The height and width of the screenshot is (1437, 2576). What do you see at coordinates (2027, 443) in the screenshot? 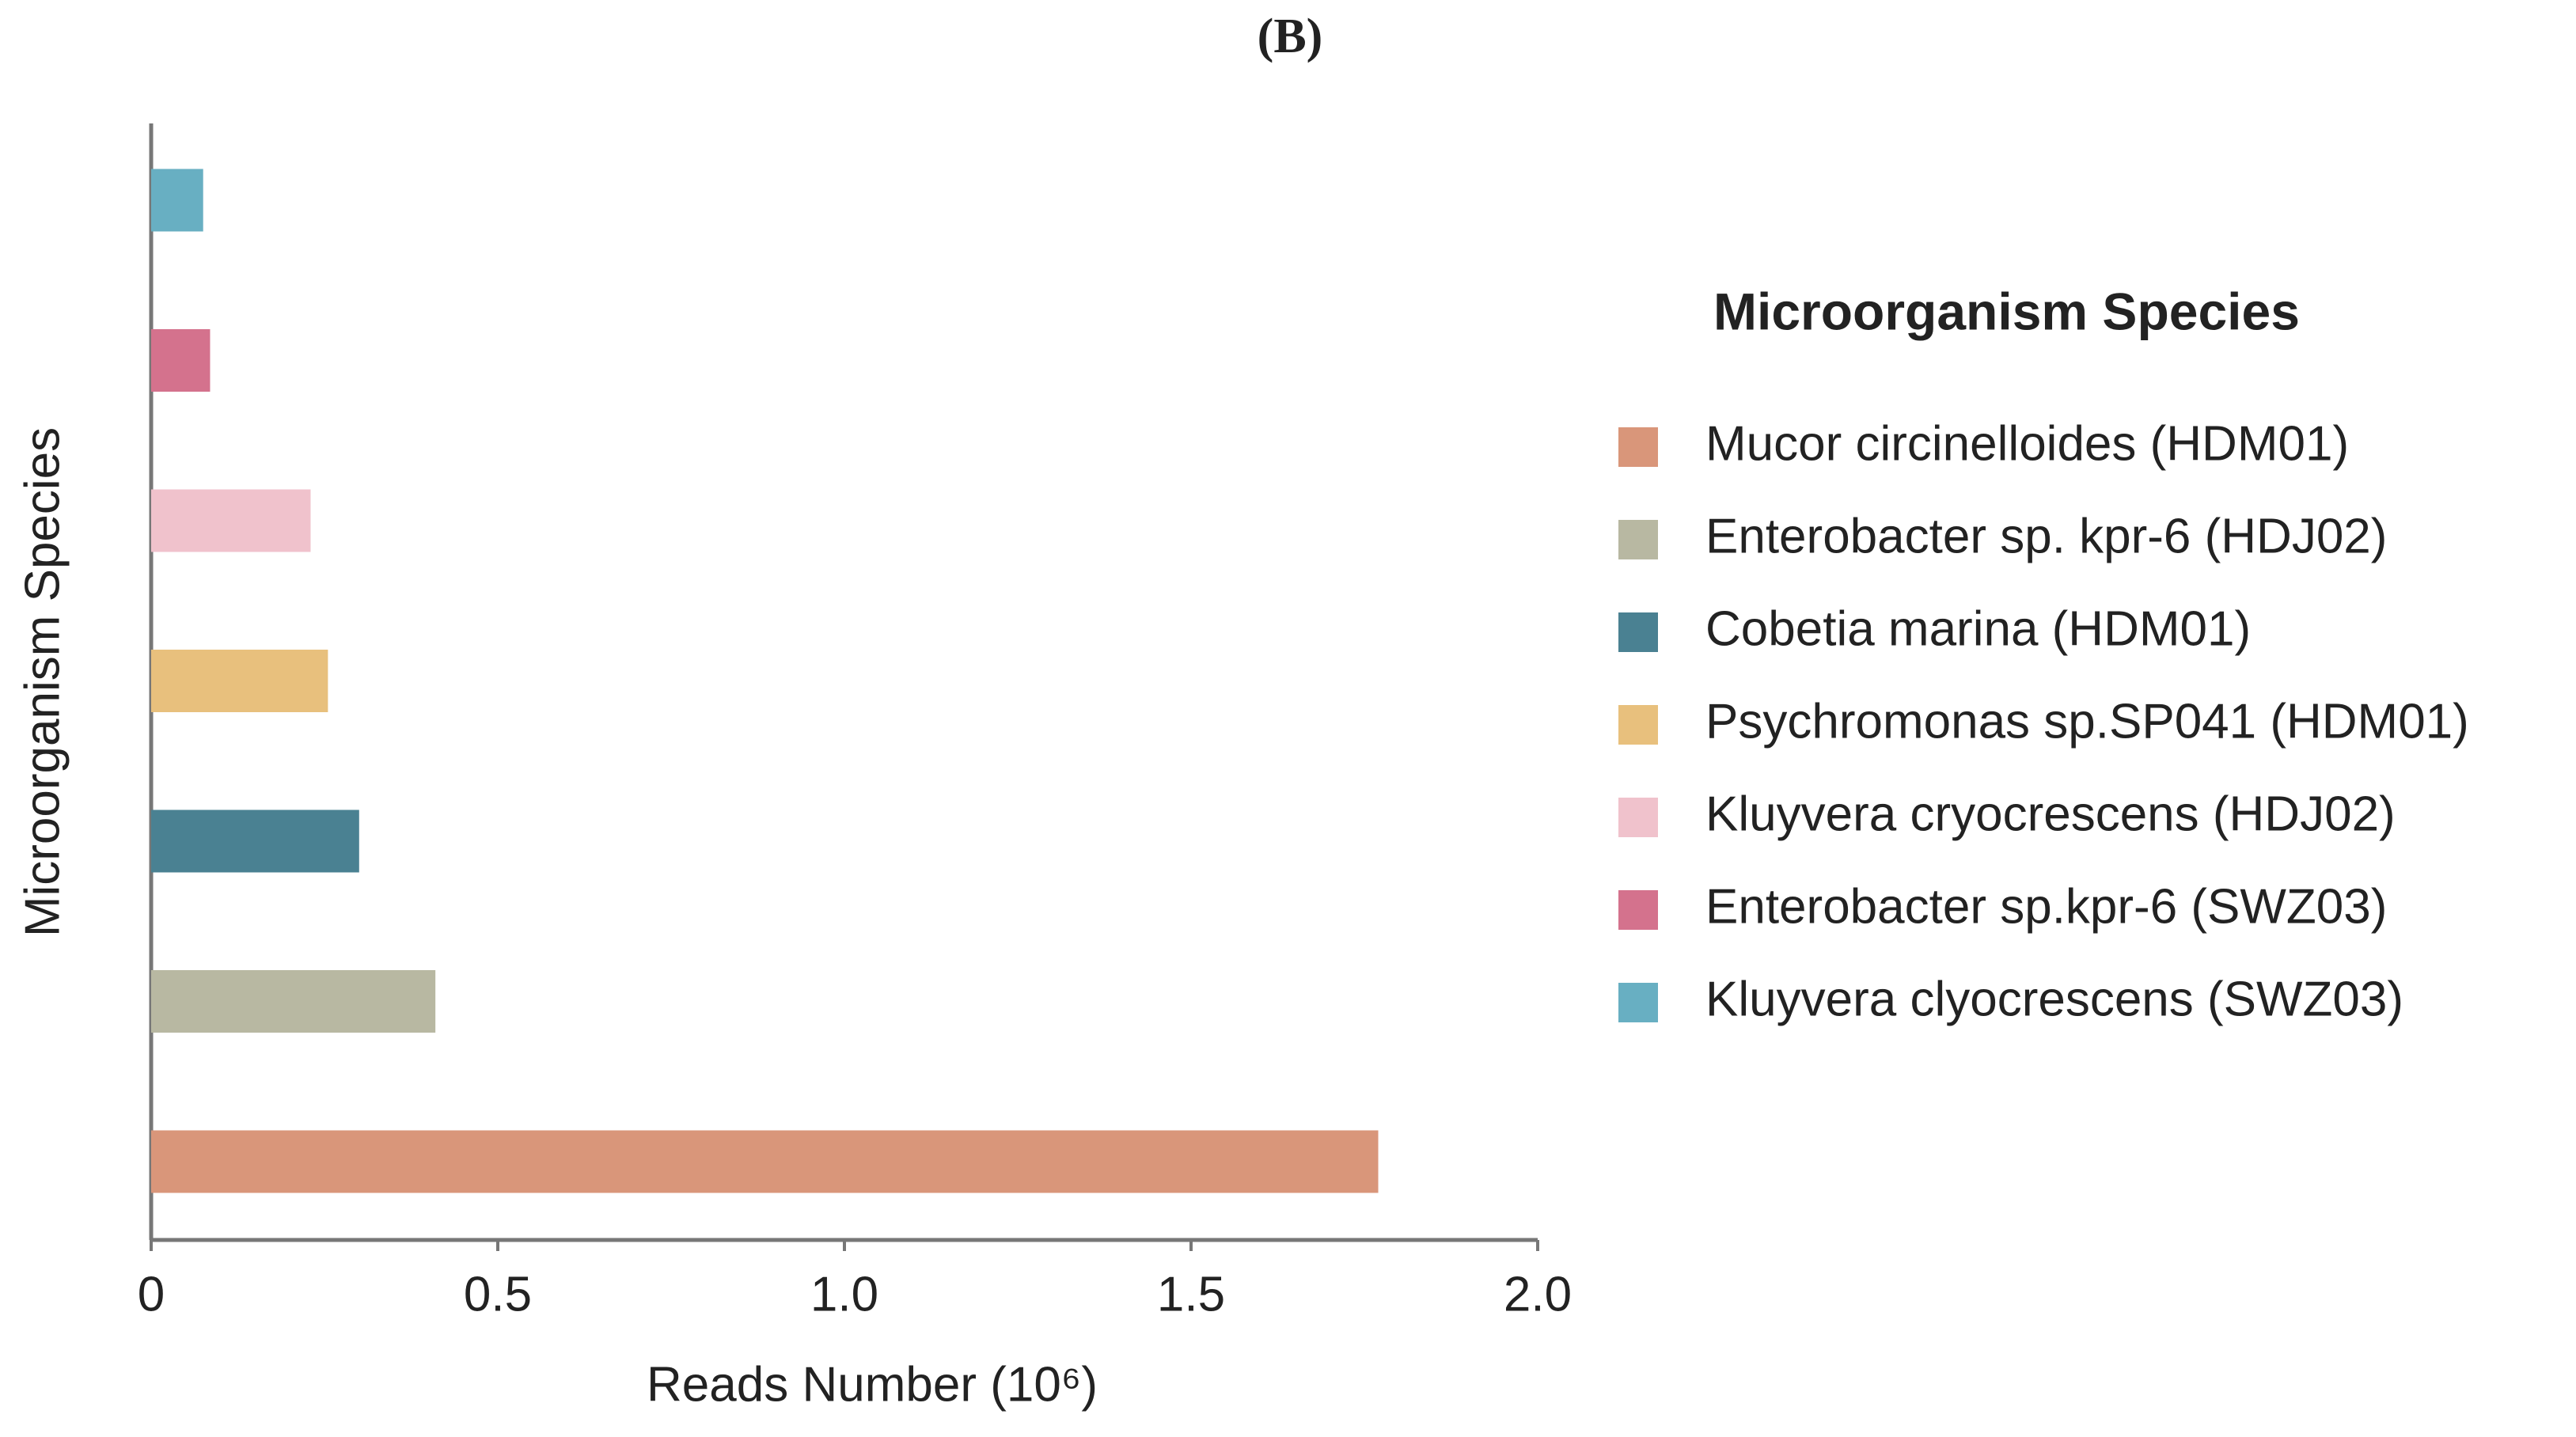
I see `legend-label: Mucor circinelloides (HDM01)` at bounding box center [2027, 443].